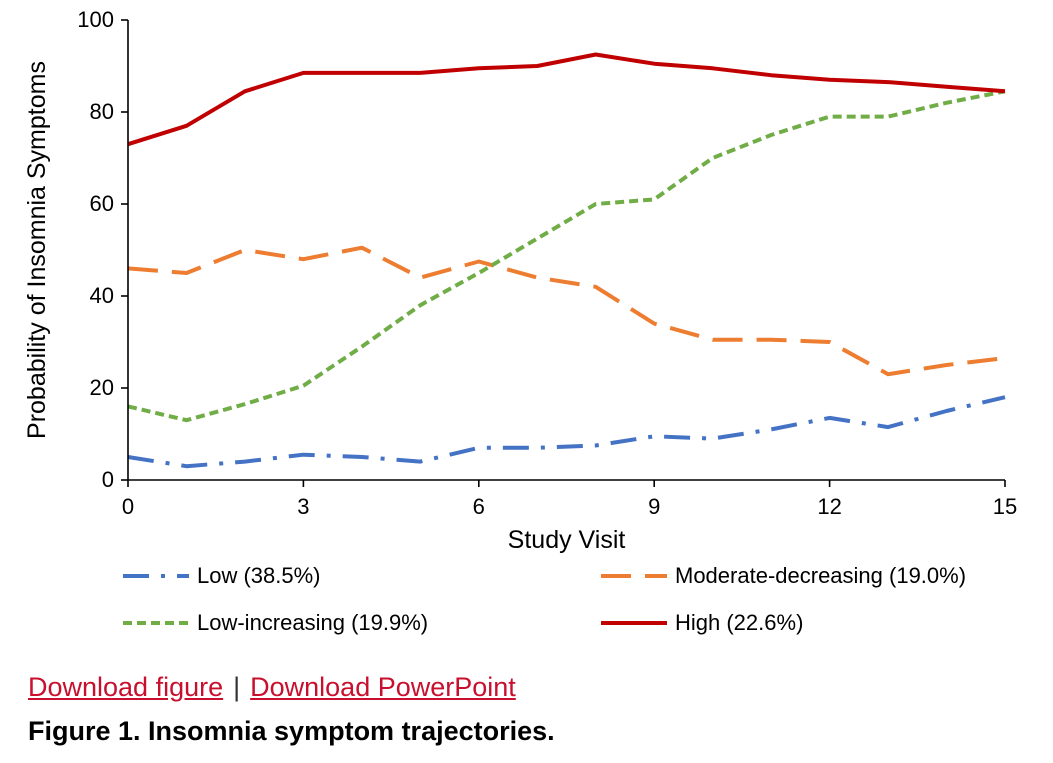  Describe the element at coordinates (829, 506) in the screenshot. I see `x-tick-label: 12` at that location.